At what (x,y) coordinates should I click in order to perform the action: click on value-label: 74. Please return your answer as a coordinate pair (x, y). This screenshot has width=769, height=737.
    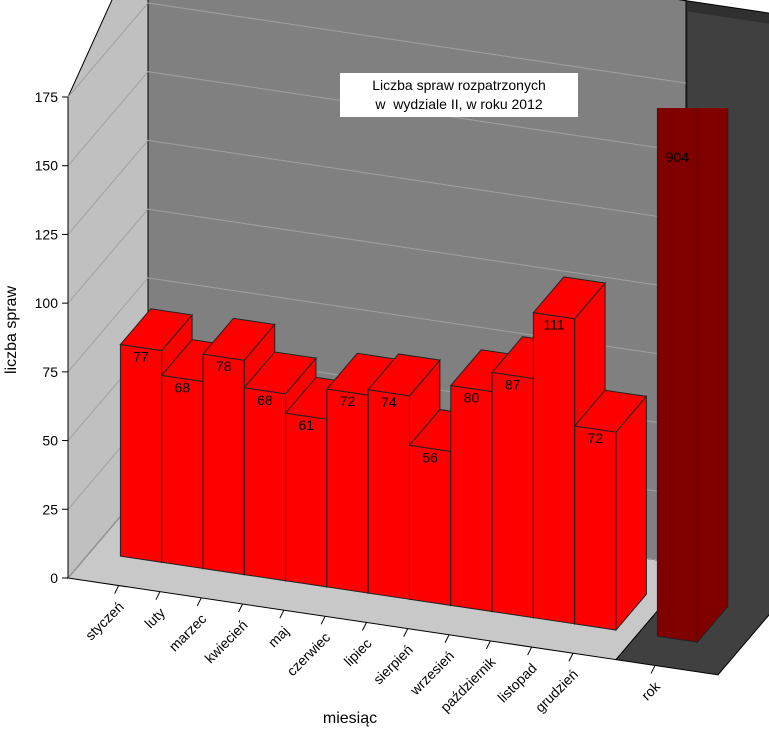
    Looking at the image, I should click on (389, 402).